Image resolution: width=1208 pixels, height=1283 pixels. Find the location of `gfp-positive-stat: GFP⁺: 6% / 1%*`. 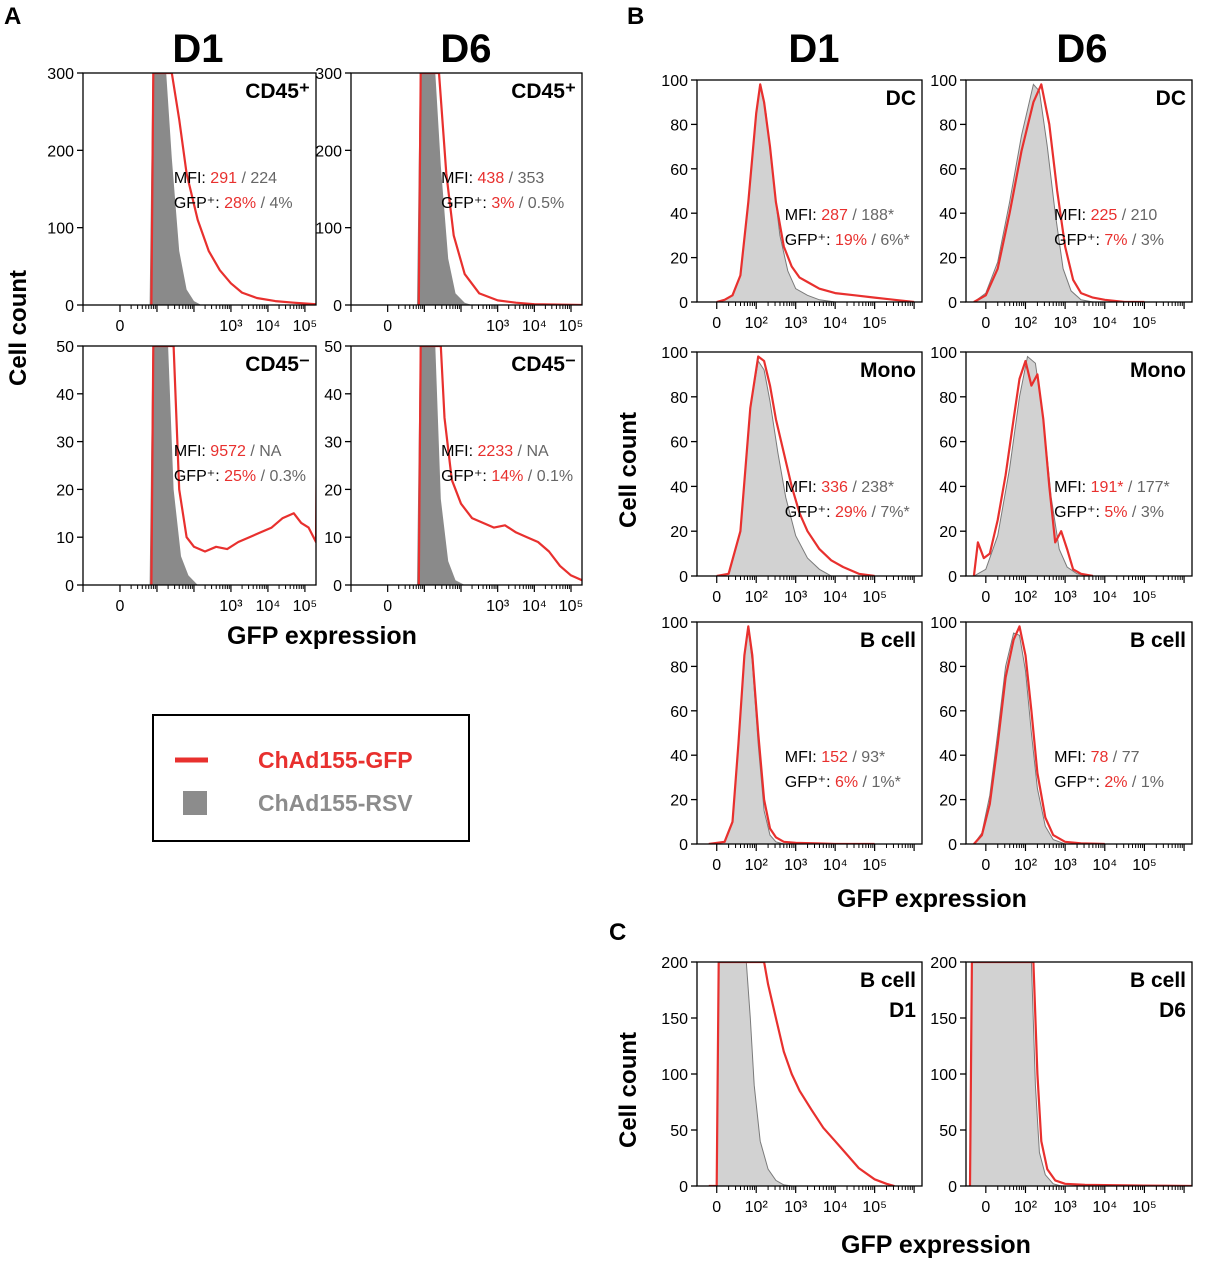

gfp-positive-stat: GFP⁺: 6% / 1%* is located at coordinates (843, 782).